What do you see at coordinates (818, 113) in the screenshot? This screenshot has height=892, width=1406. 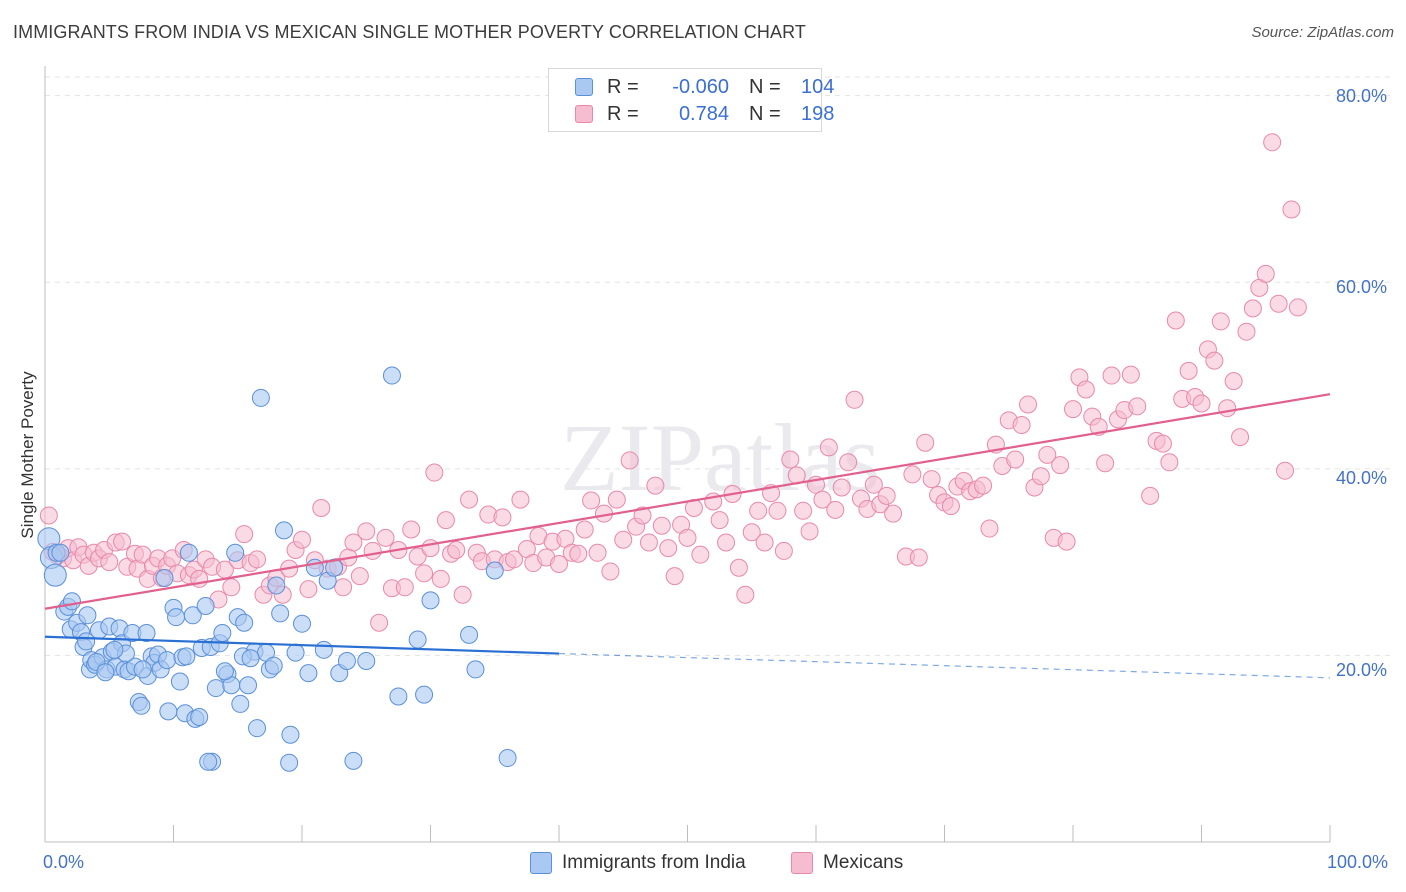 I see `mex-n-value: 198` at bounding box center [818, 113].